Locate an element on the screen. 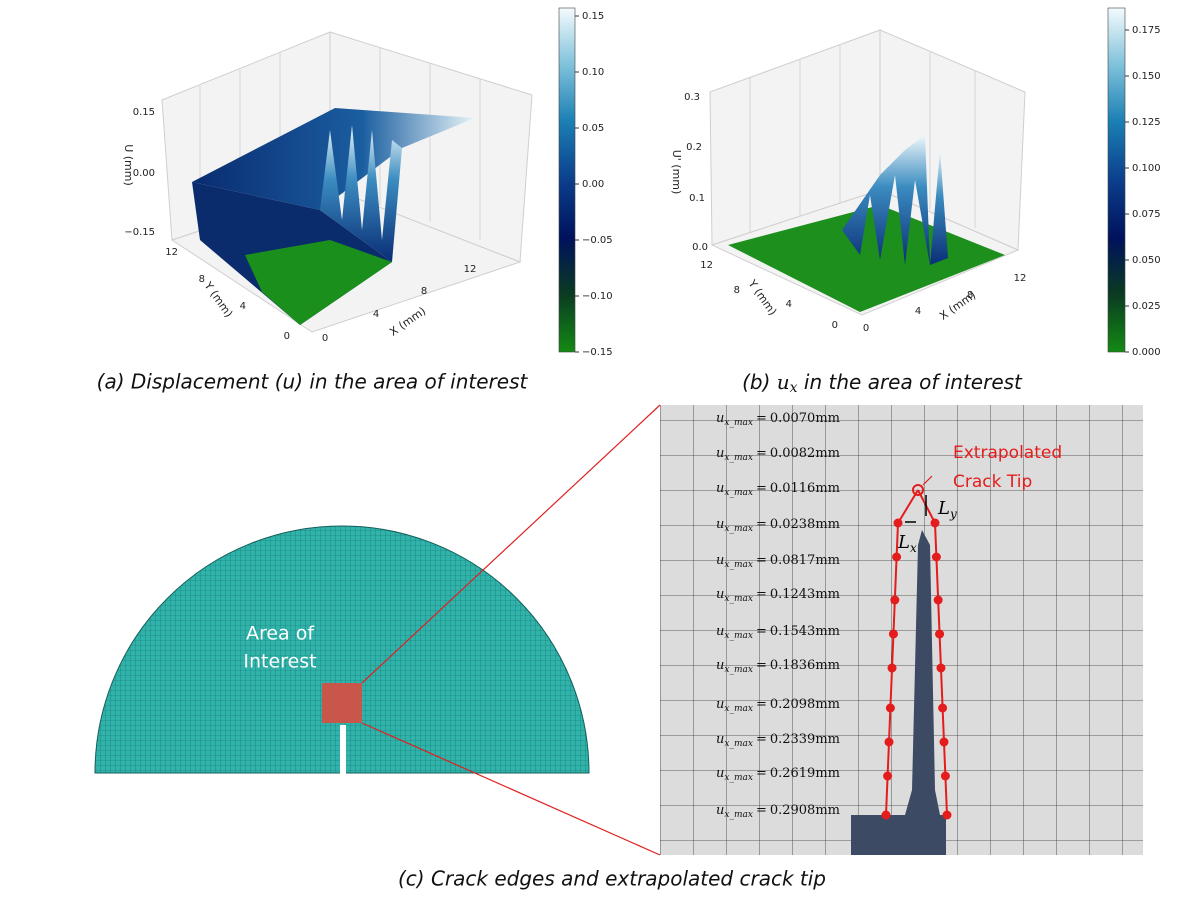 Image resolution: width=1196 pixels, height=910 pixels. x-axis-label: X (mm) is located at coordinates (407, 321).